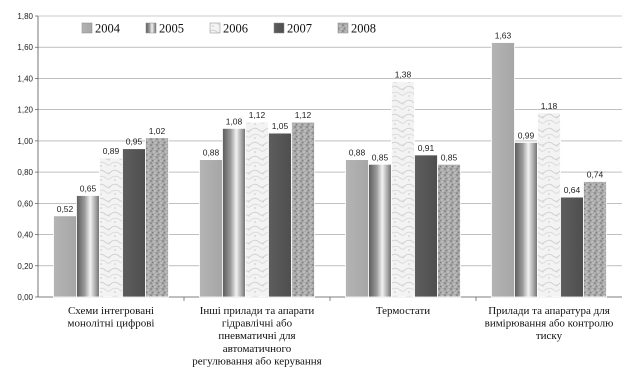 The height and width of the screenshot is (379, 627). What do you see at coordinates (257, 324) in the screenshot?
I see `category-label: гідравлічні або` at bounding box center [257, 324].